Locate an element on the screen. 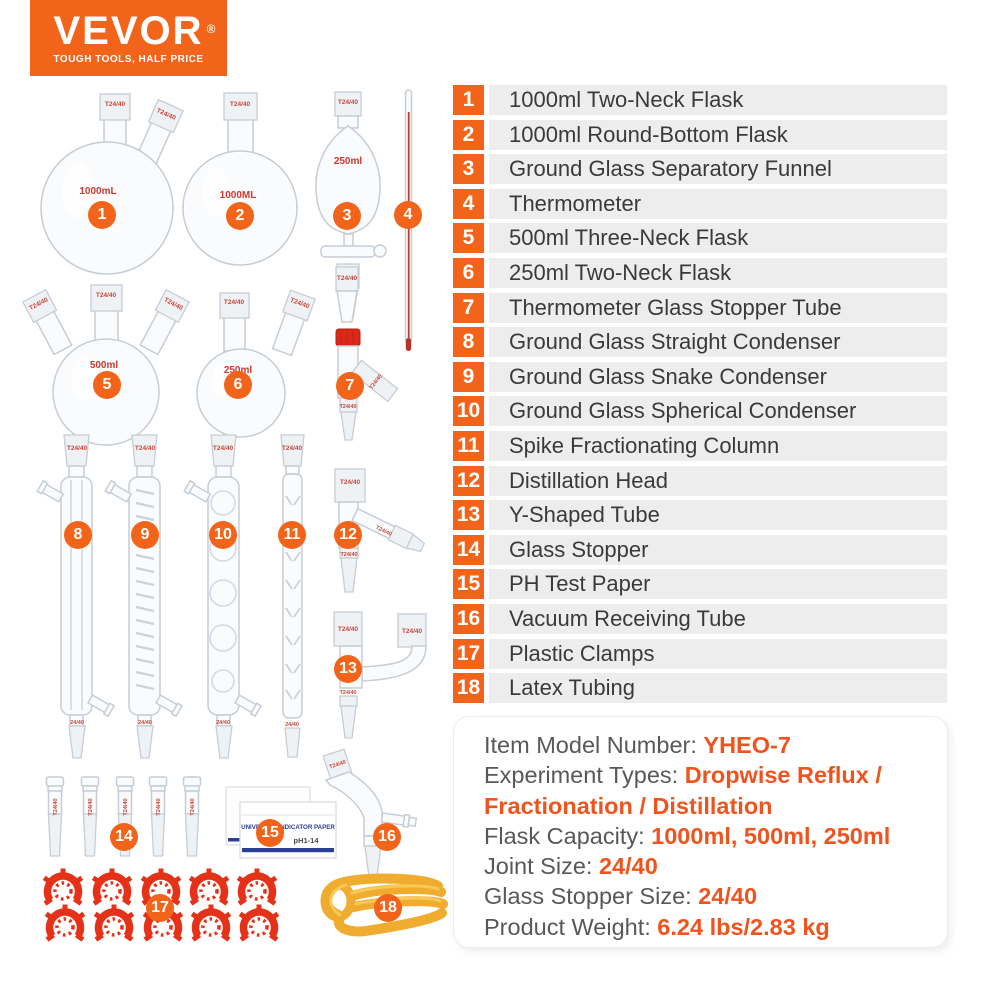 Image resolution: width=1000 pixels, height=1000 pixels. straight-condenser: T24/40 24/40 is located at coordinates (76, 596).